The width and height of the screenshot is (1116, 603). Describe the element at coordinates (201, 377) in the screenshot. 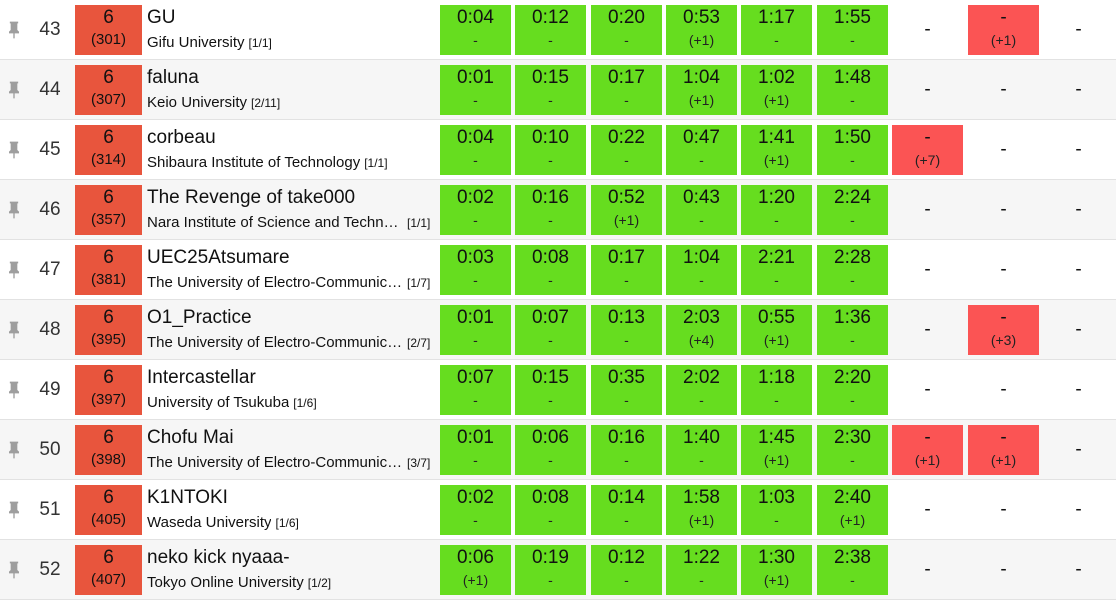

I see `team-name: Intercastellar` at that location.